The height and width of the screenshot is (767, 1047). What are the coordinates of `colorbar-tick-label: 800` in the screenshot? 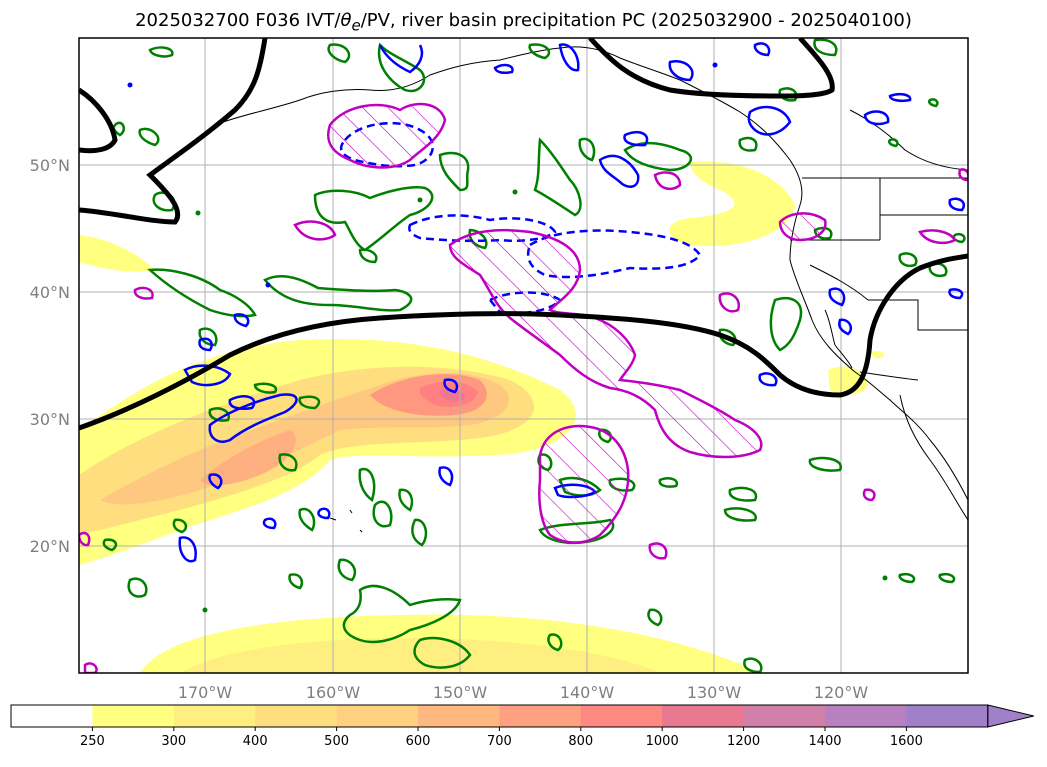 It's located at (580, 741).